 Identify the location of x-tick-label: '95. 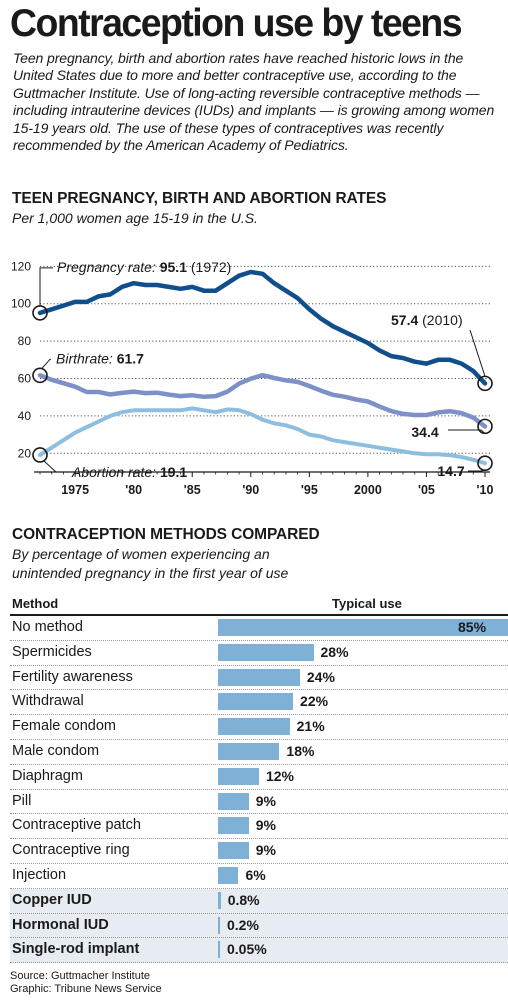
(309, 490).